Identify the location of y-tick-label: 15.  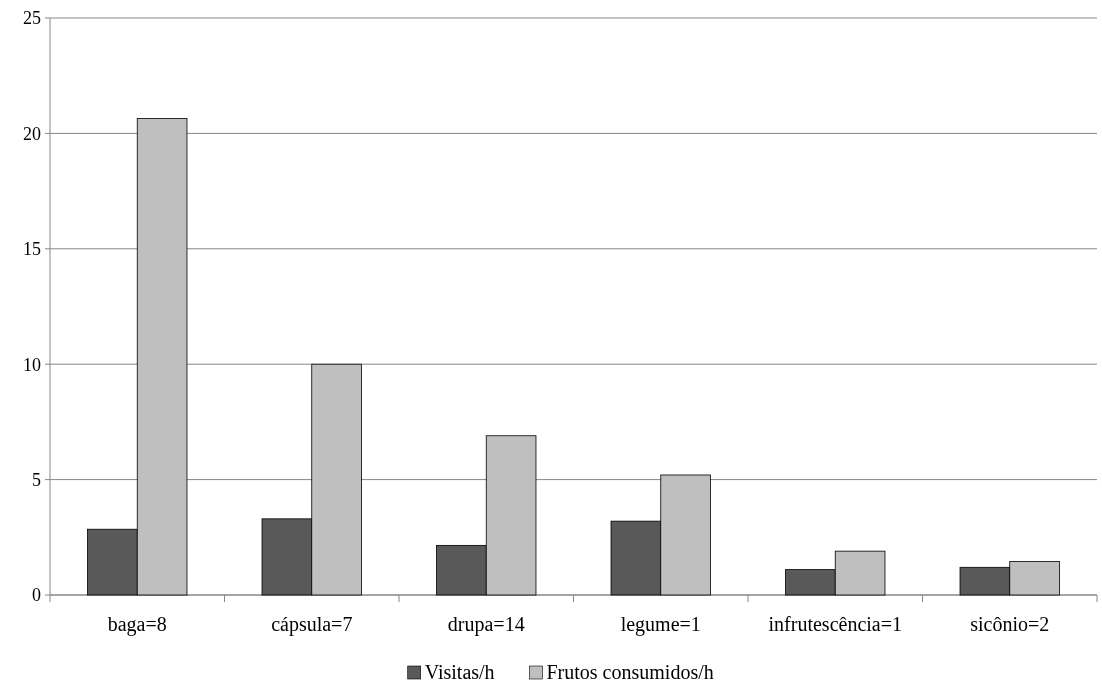
(32, 249).